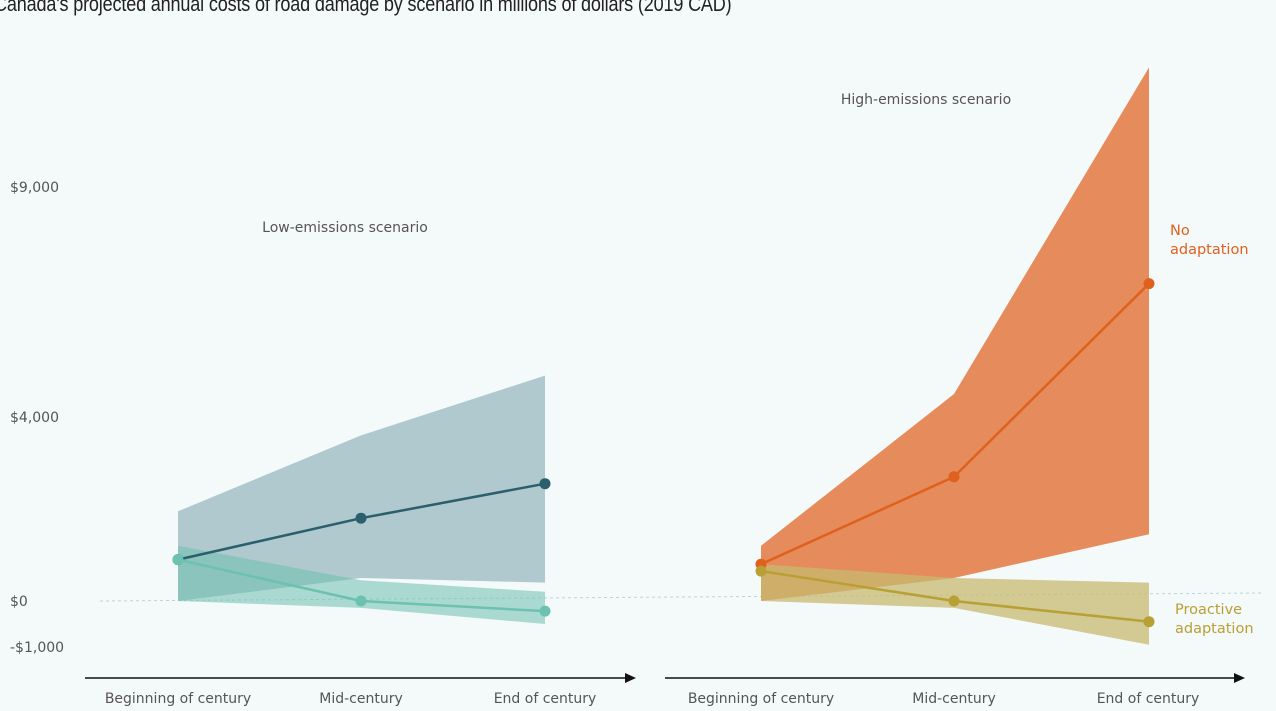 The image size is (1276, 711). What do you see at coordinates (34, 418) in the screenshot?
I see `y-tick-label: $4,000` at bounding box center [34, 418].